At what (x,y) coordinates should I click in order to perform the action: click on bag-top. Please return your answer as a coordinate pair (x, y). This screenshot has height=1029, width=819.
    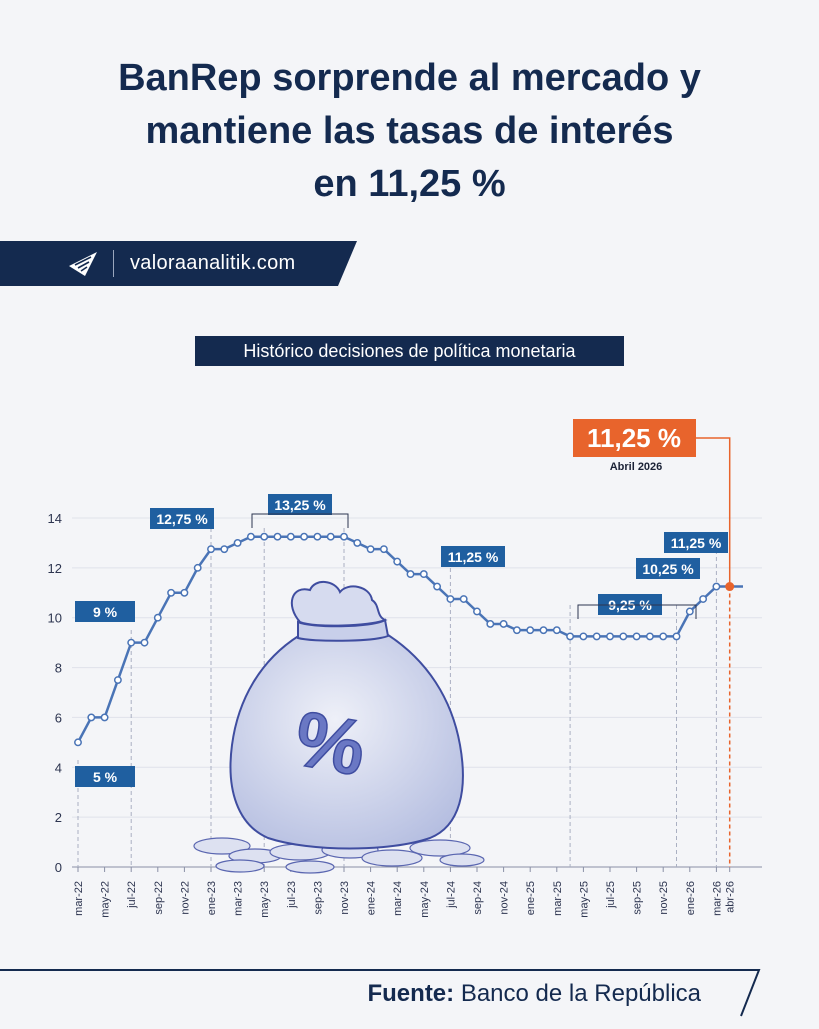
    Looking at the image, I should click on (339, 604).